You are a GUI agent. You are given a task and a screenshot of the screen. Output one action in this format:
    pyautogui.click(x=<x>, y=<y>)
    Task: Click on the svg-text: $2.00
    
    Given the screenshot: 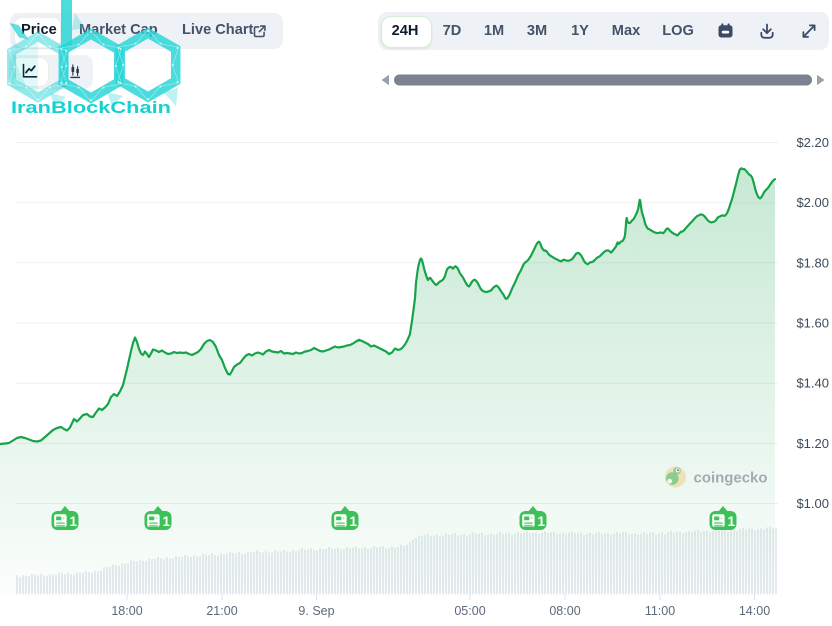 What is the action you would take?
    pyautogui.click(x=812, y=202)
    